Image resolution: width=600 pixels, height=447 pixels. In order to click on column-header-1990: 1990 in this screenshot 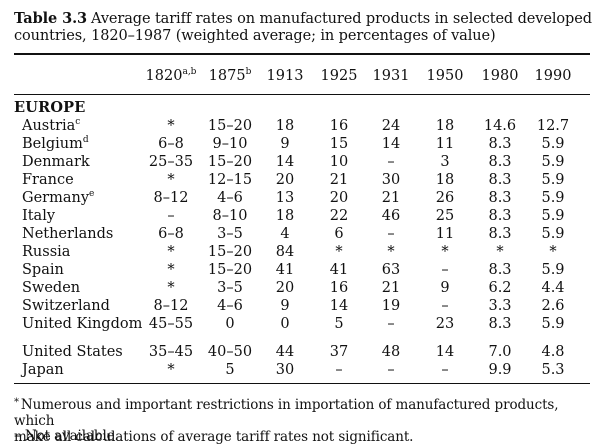, I will do `click(553, 76)`.